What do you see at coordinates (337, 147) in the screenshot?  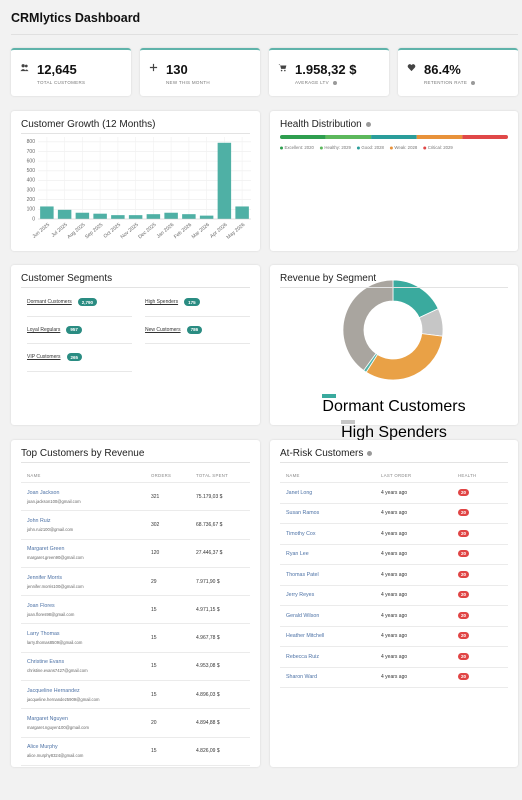 I see `legend-label: Healthy: 2029` at bounding box center [337, 147].